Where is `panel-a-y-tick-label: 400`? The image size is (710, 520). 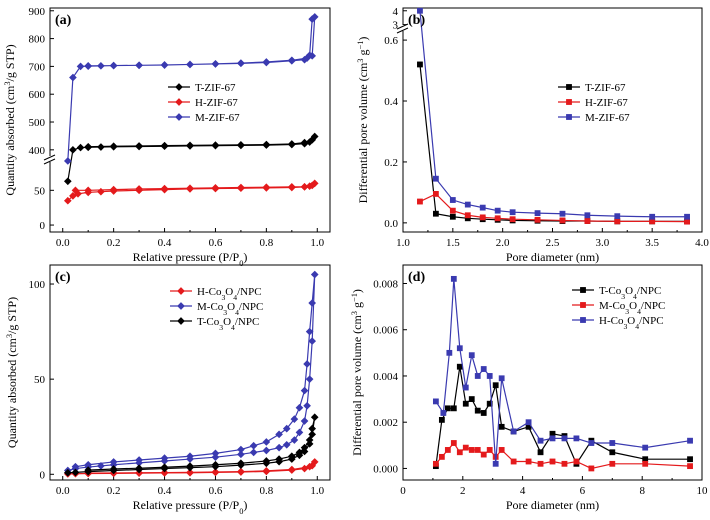 panel-a-y-tick-label: 400 is located at coordinates (37, 151).